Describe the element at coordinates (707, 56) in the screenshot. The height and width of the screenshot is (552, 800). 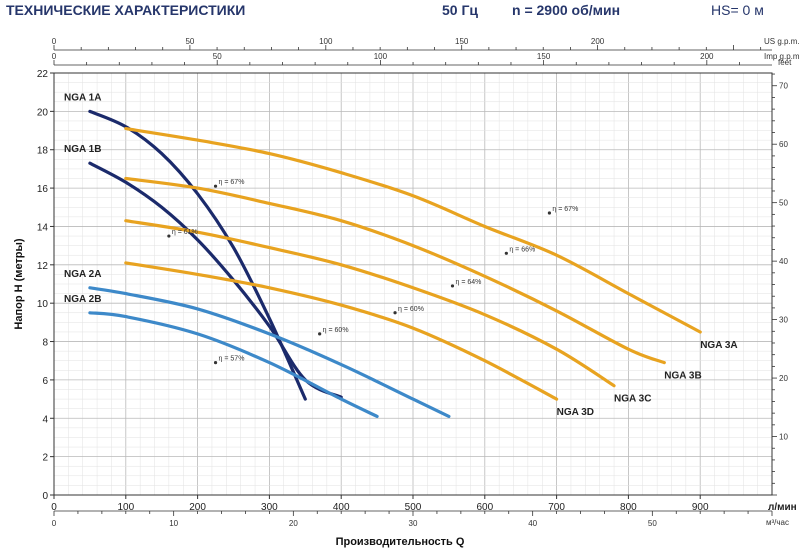
I see `imp-tick-label: 200` at that location.